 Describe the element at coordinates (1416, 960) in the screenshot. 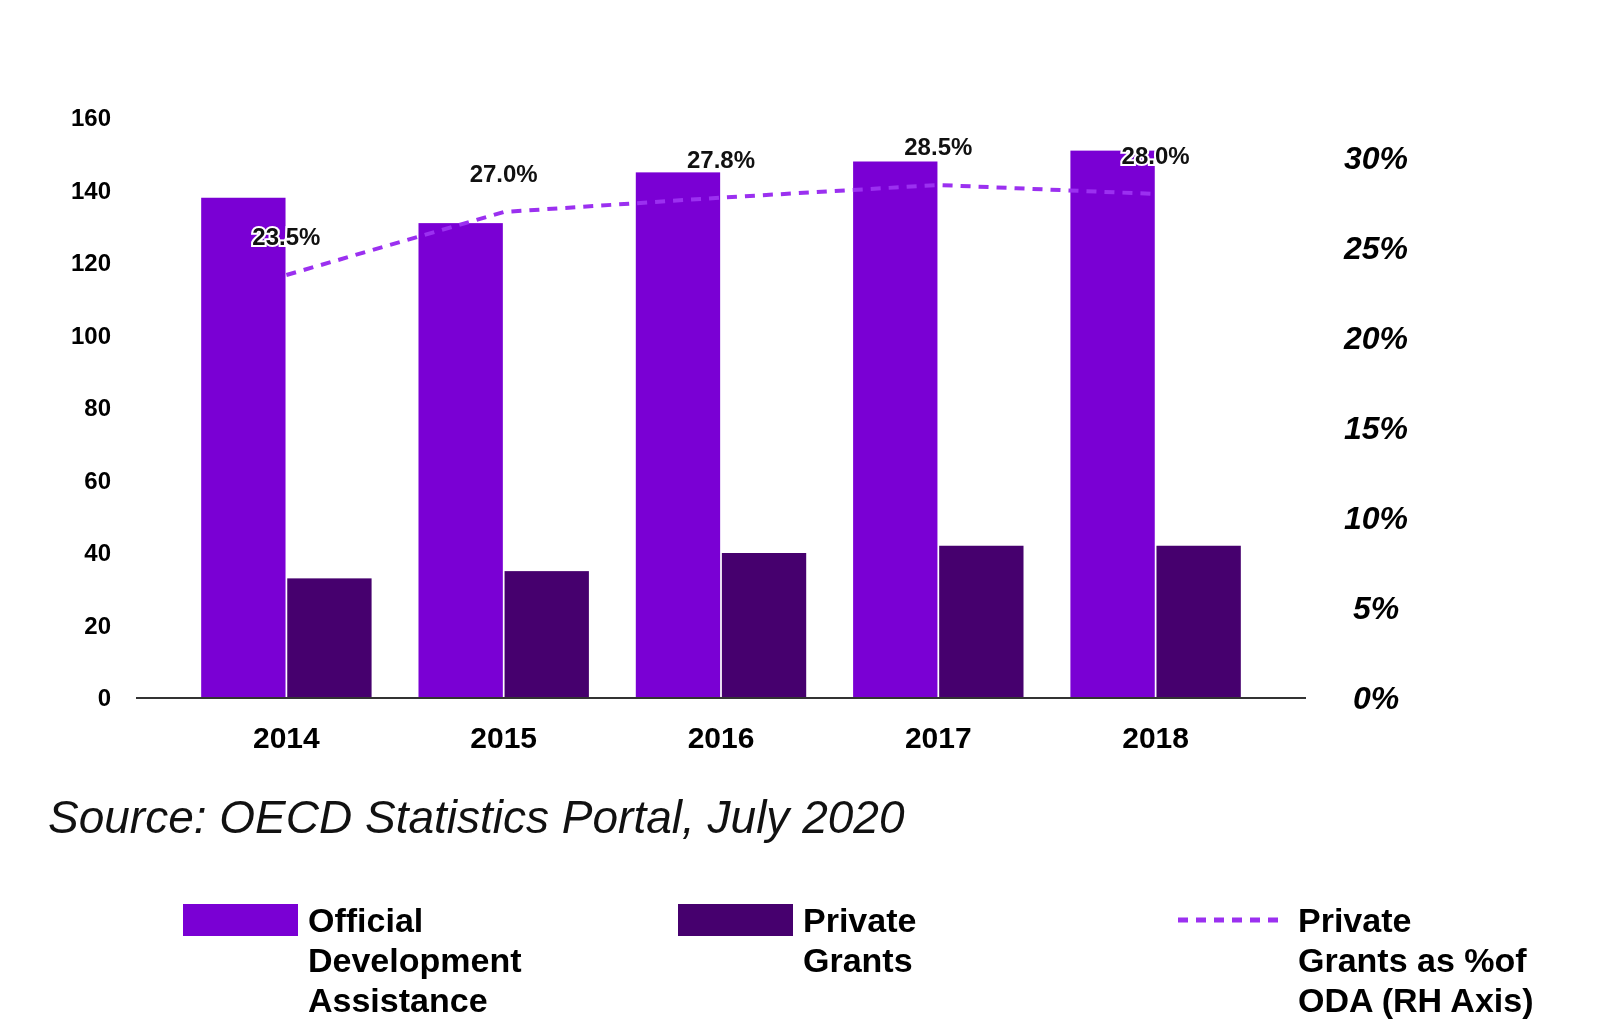

I see `legend-label: Private Grants as %of ODA (RH Axis)` at that location.